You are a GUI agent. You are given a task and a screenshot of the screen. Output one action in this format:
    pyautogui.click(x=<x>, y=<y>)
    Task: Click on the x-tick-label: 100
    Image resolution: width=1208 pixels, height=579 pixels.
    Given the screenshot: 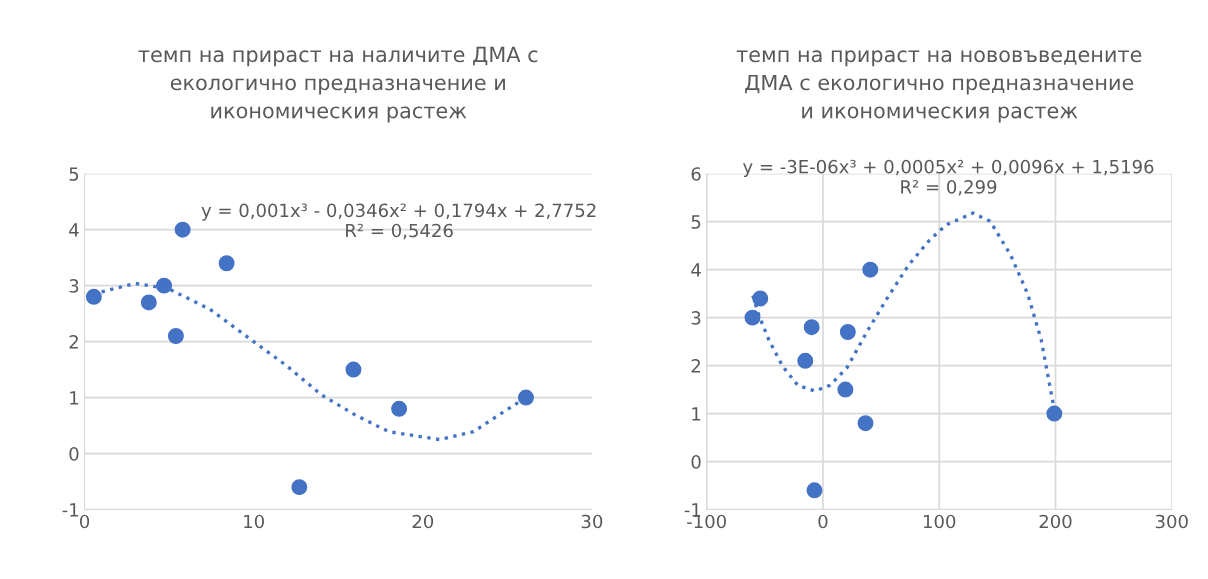 What is the action you would take?
    pyautogui.click(x=939, y=521)
    